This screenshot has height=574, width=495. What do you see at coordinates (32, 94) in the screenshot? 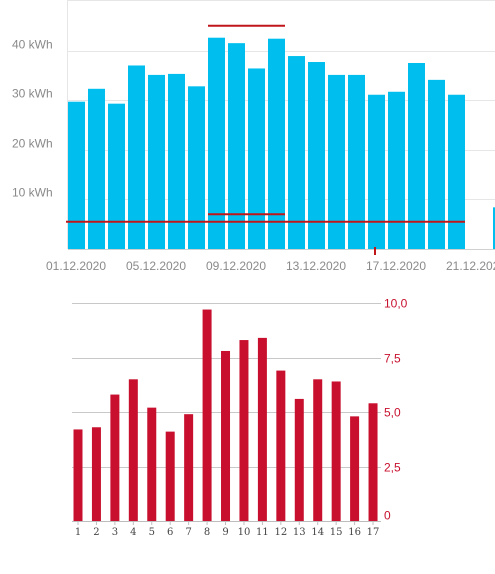
I see `chart1-y-tick-label: 30 kWh` at bounding box center [32, 94].